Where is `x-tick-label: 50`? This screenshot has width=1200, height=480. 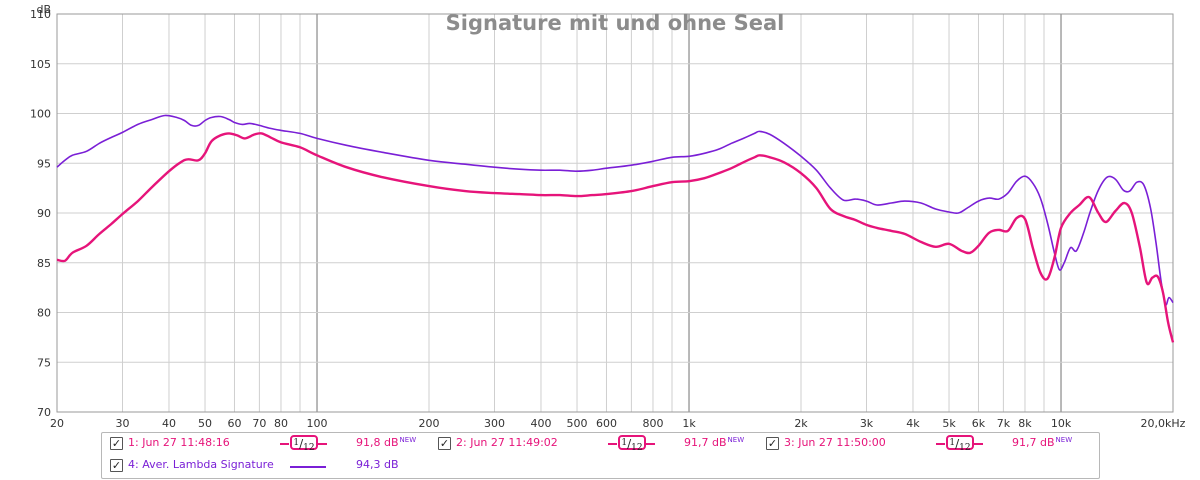 x-tick-label: 50 is located at coordinates (205, 423).